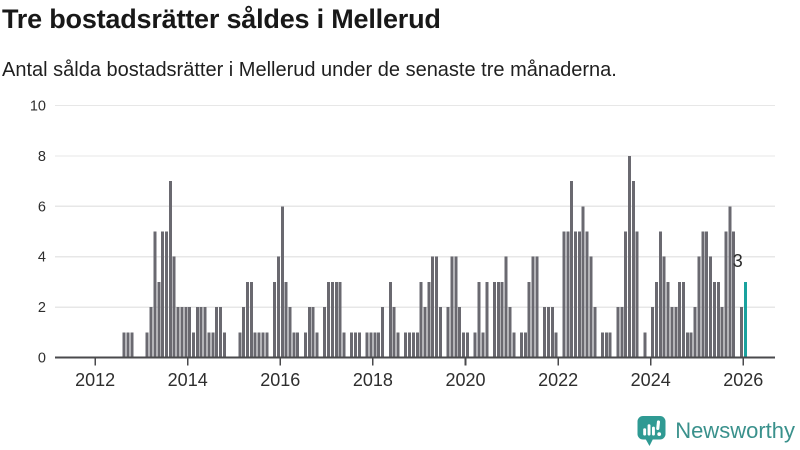 Image resolution: width=800 pixels, height=450 pixels. What do you see at coordinates (651, 380) in the screenshot?
I see `x-axis-label-2024: 2024` at bounding box center [651, 380].